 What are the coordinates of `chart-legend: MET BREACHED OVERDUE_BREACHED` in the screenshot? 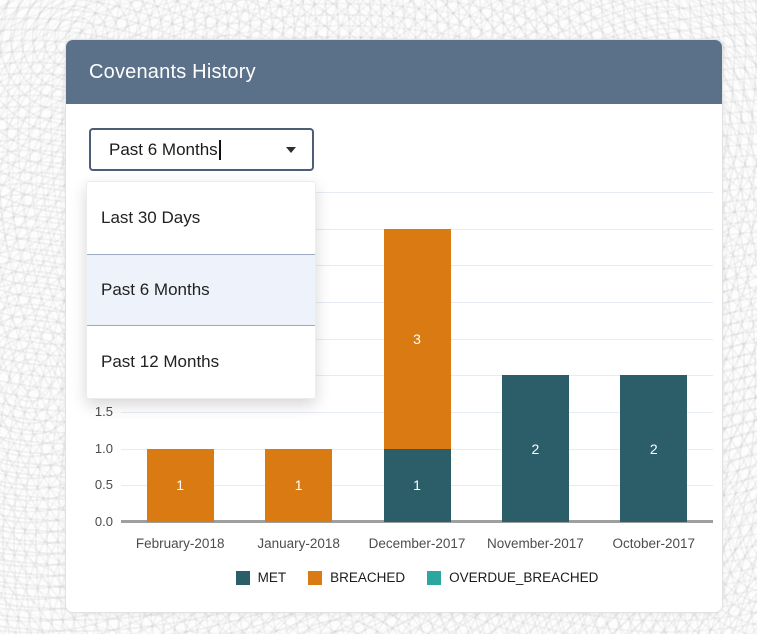 It's located at (417, 577).